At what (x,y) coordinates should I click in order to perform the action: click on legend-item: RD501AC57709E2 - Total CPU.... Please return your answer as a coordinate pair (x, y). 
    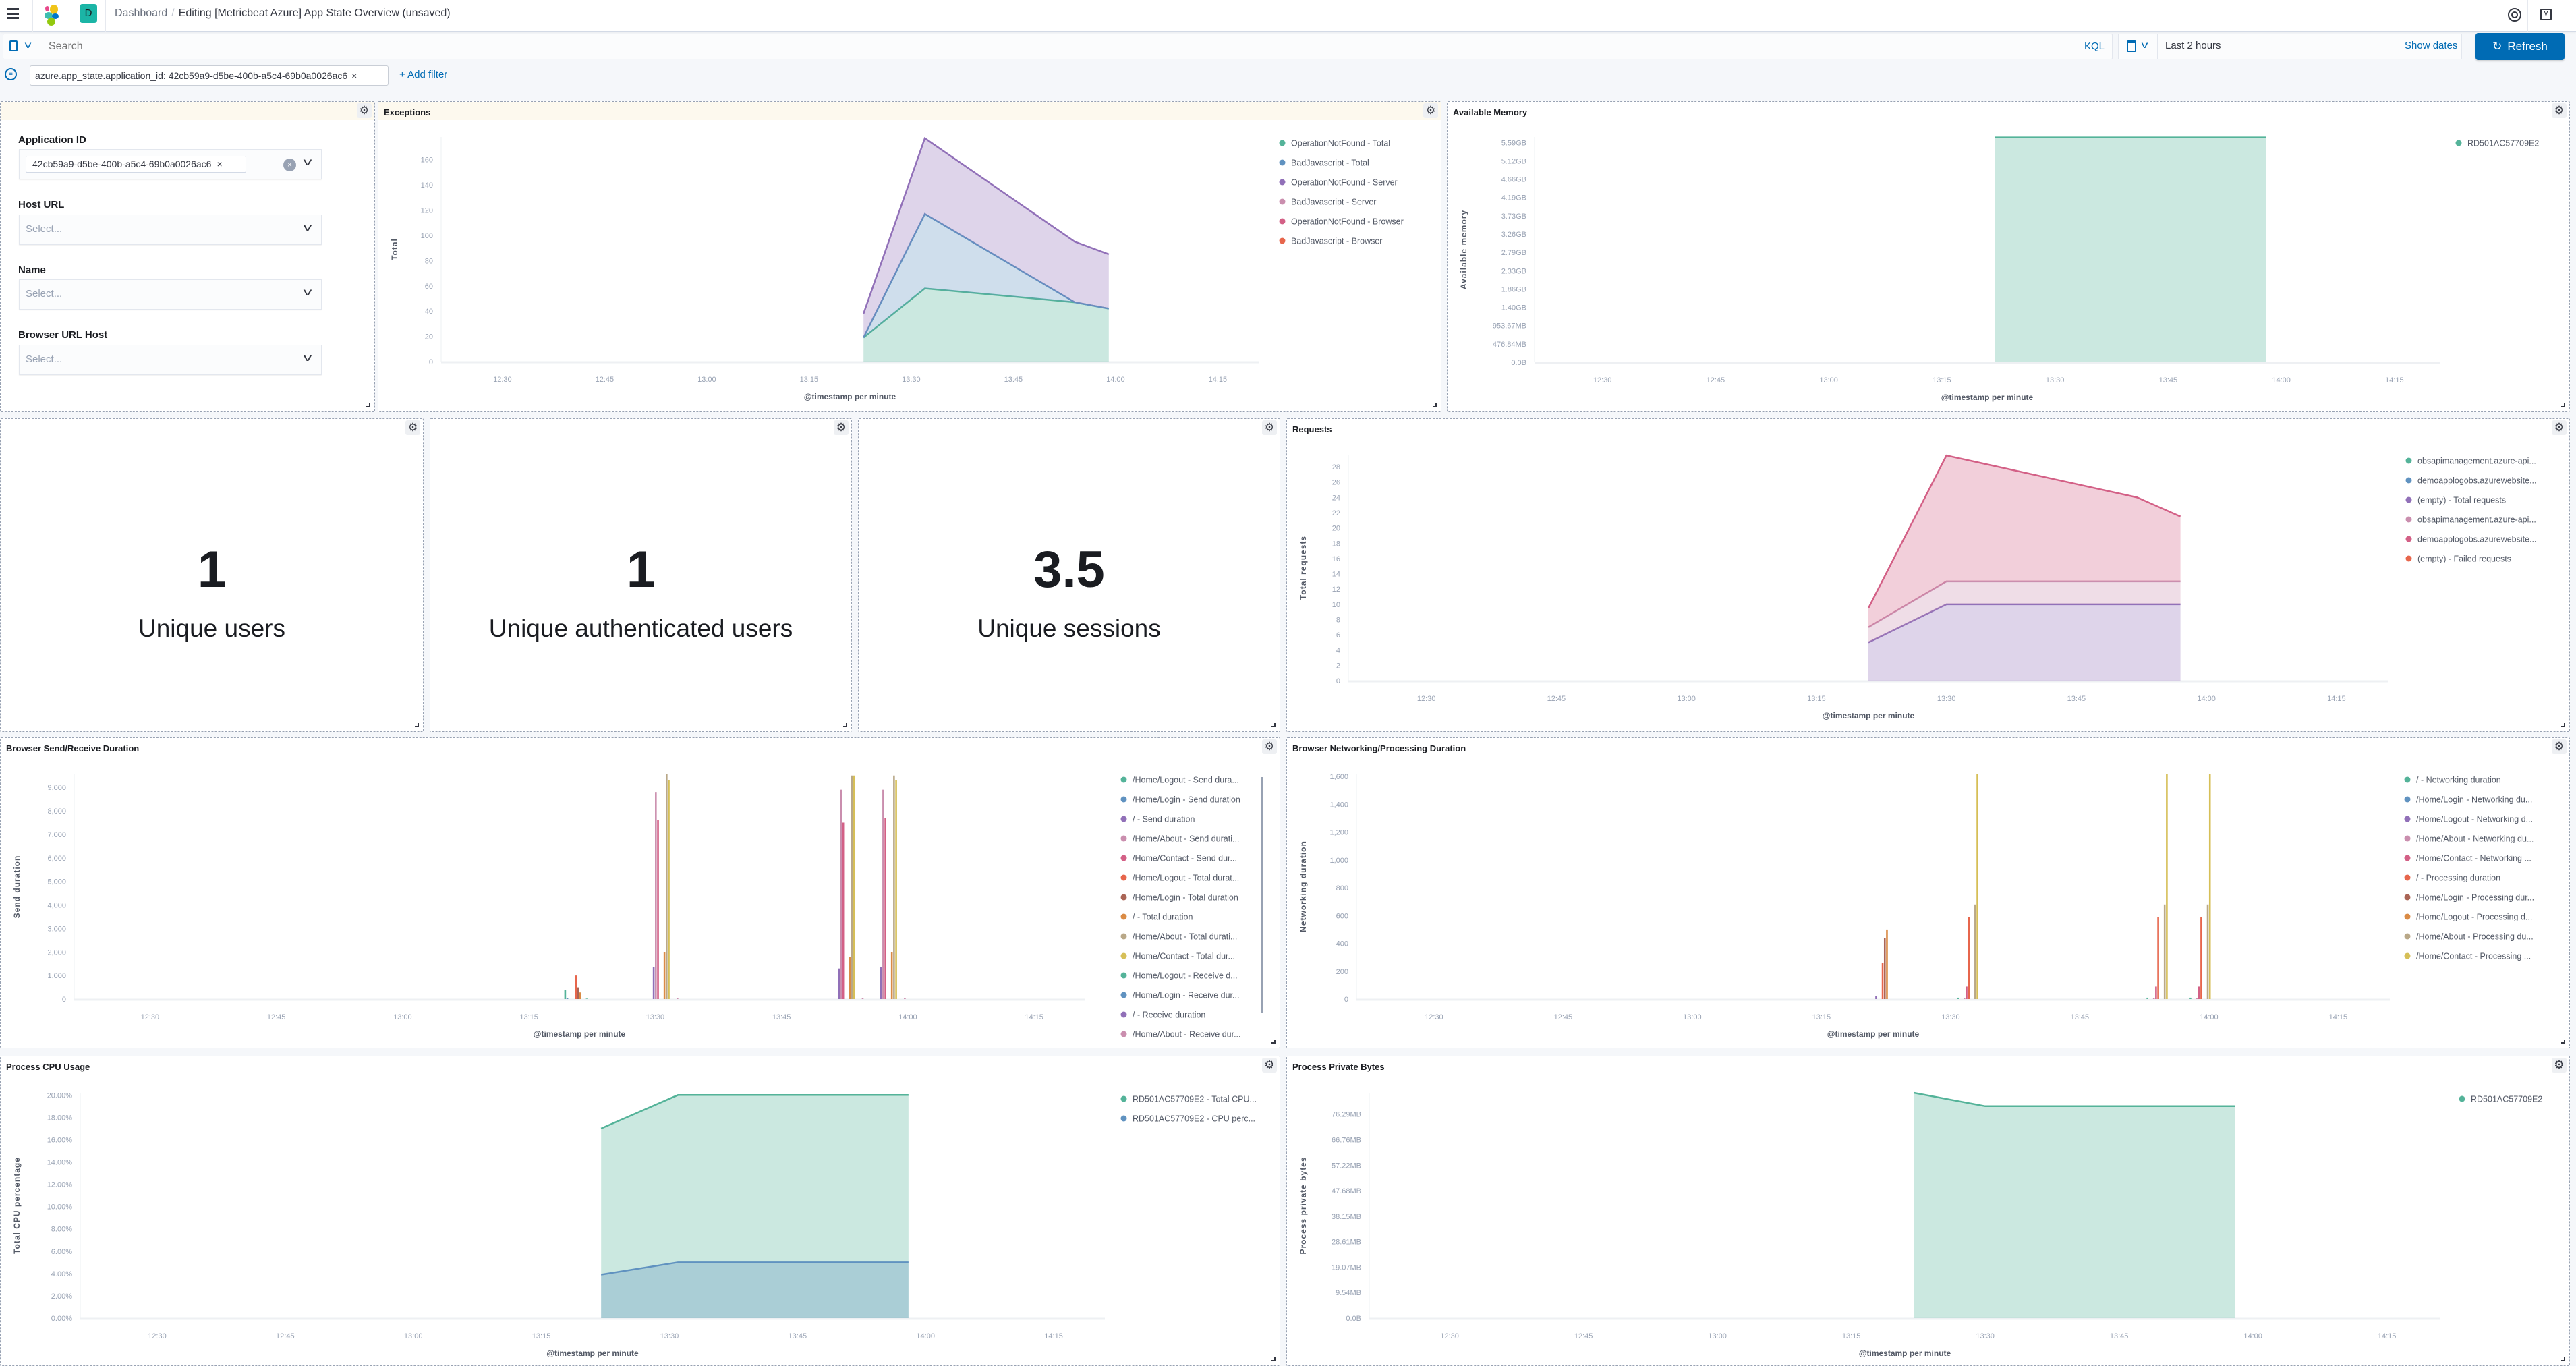
    Looking at the image, I should click on (1195, 1099).